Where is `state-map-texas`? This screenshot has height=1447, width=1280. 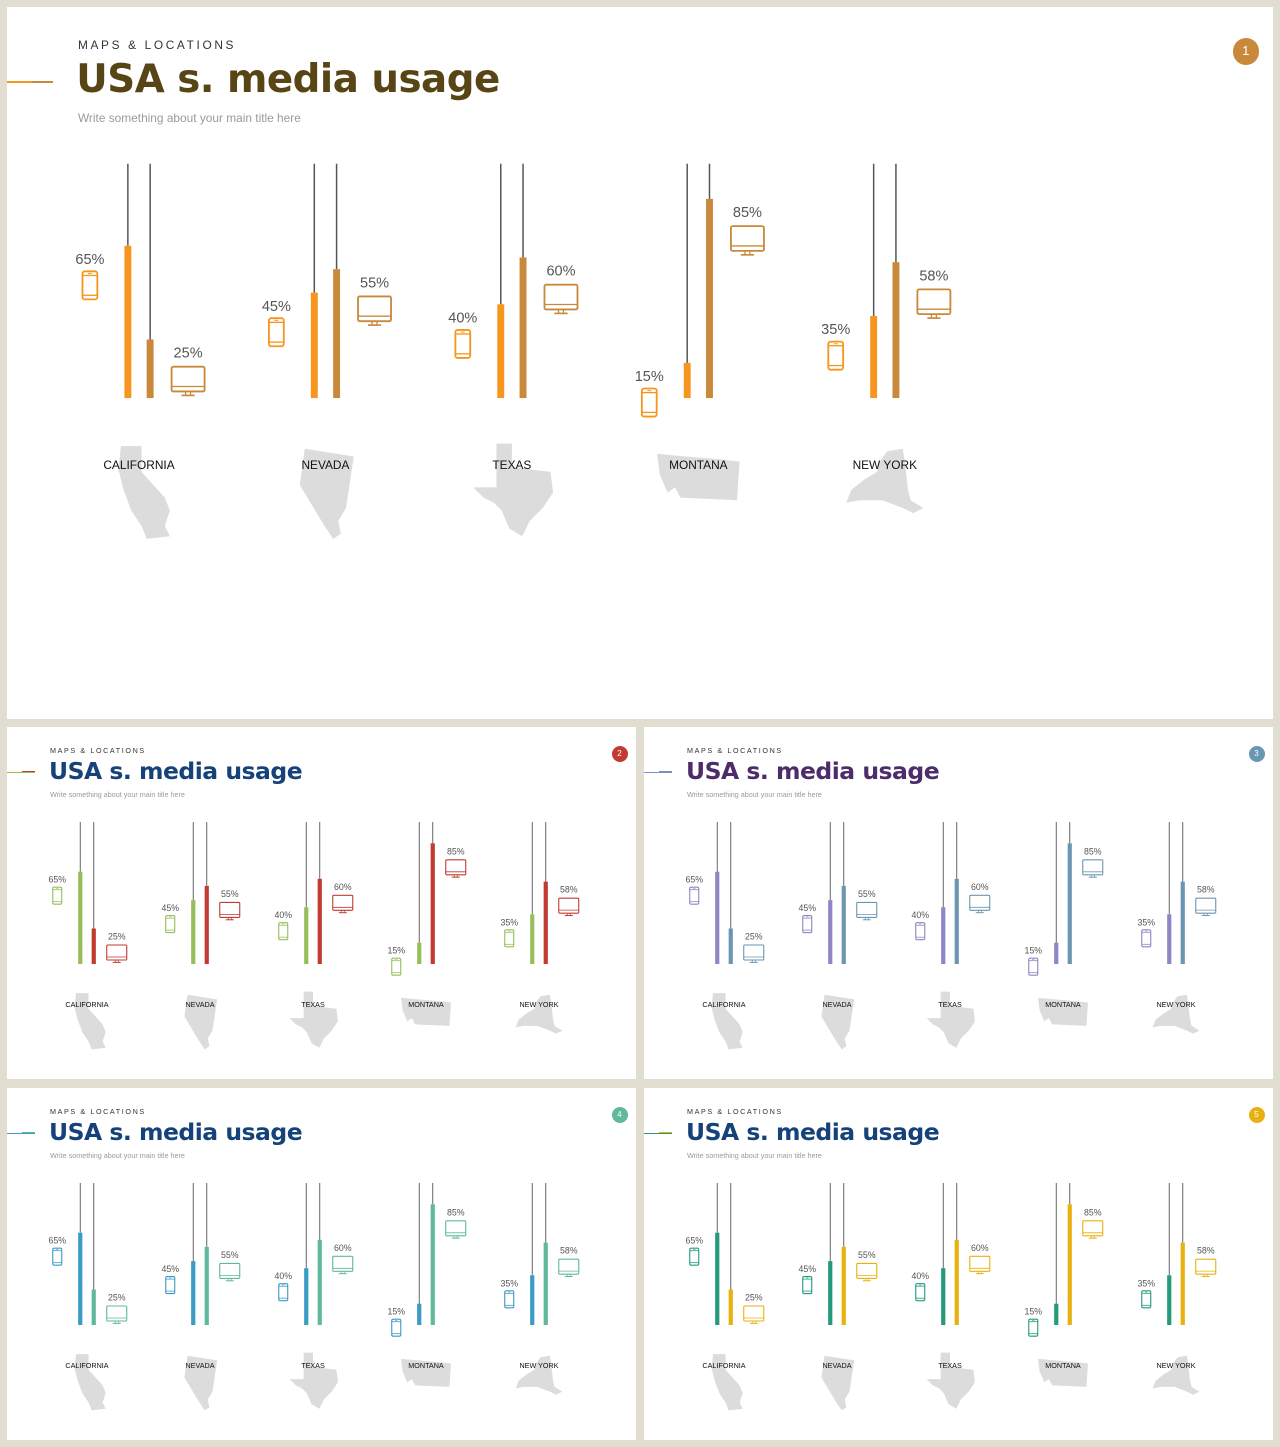
state-map-texas is located at coordinates (950, 1019).